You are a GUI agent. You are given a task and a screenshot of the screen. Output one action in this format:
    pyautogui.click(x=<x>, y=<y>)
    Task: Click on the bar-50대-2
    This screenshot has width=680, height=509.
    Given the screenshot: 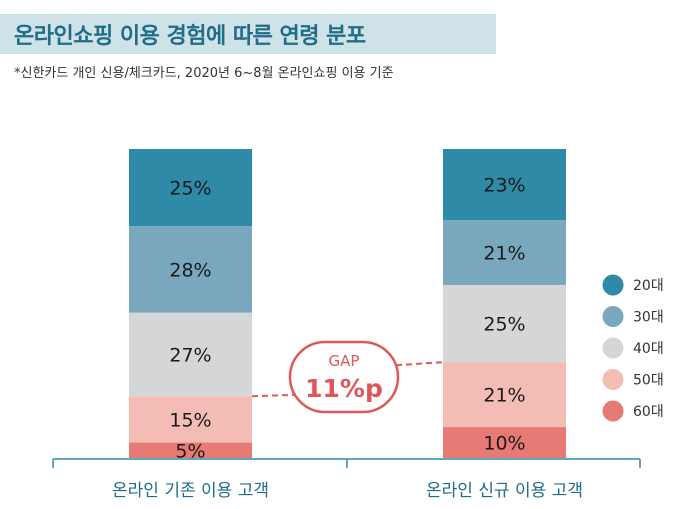 What is the action you would take?
    pyautogui.click(x=504, y=395)
    